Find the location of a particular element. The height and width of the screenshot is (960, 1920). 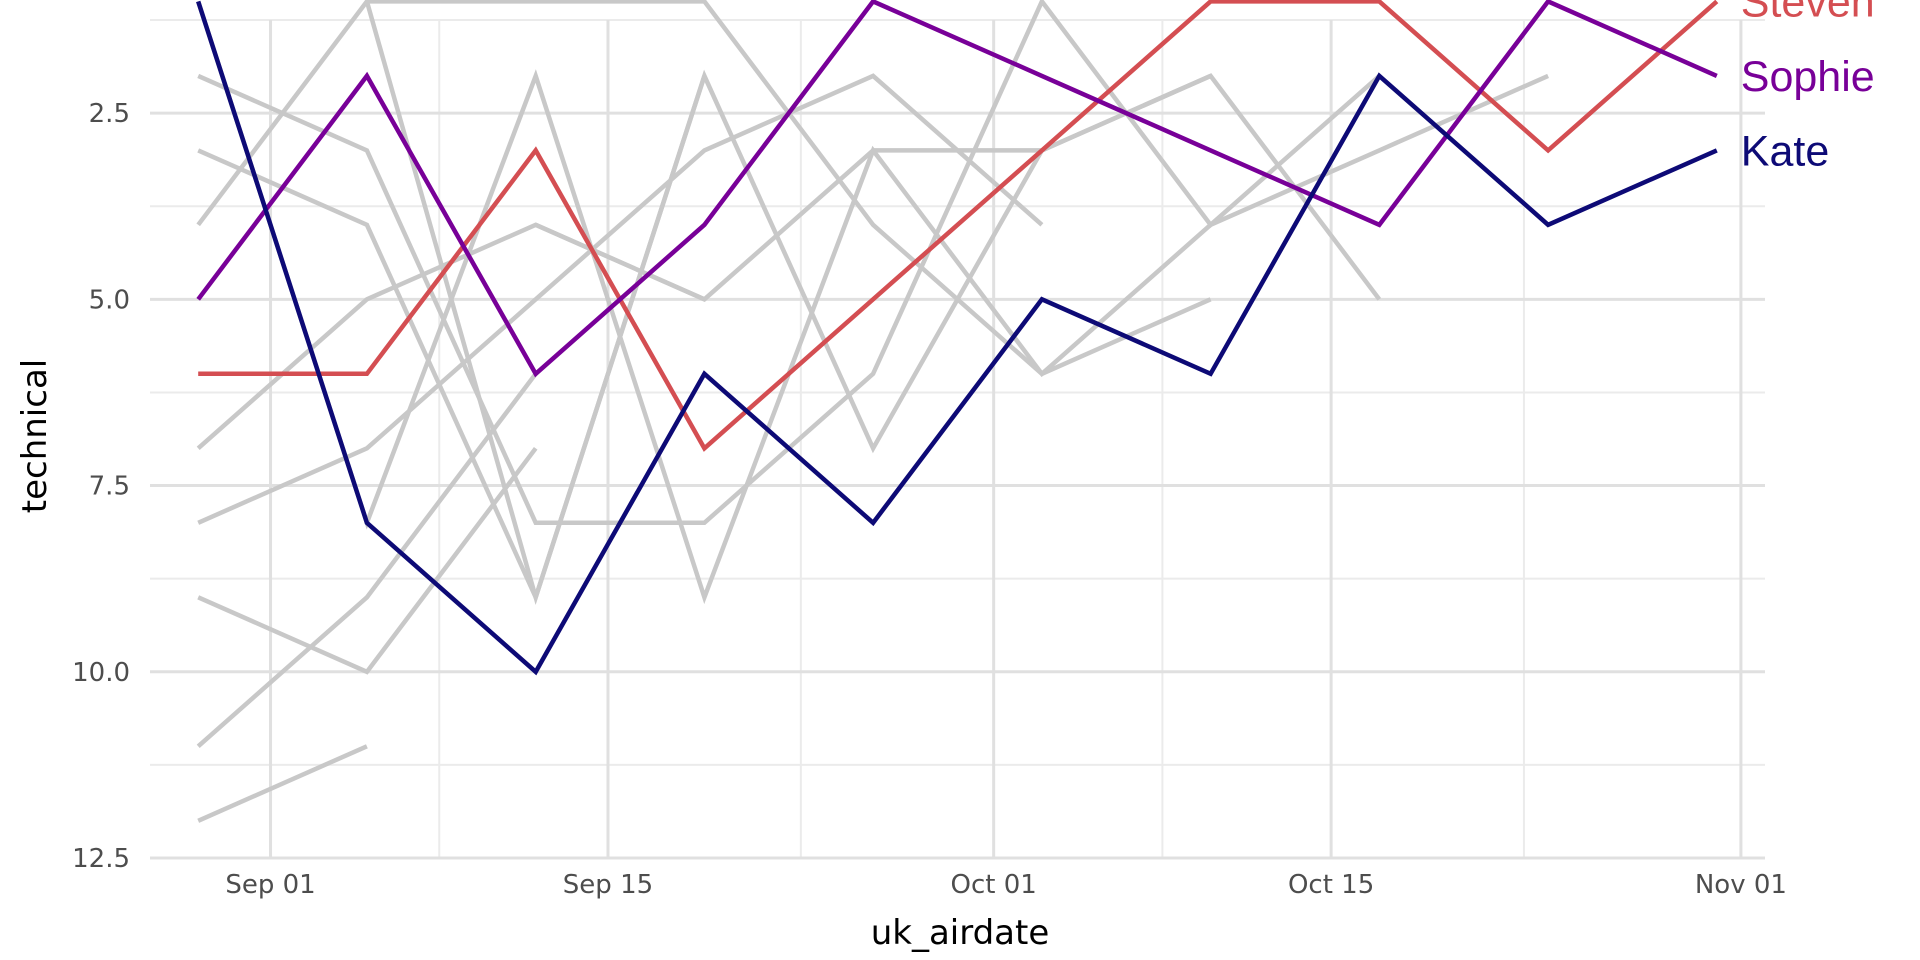

x-tick-label: Oct 01 is located at coordinates (994, 885).